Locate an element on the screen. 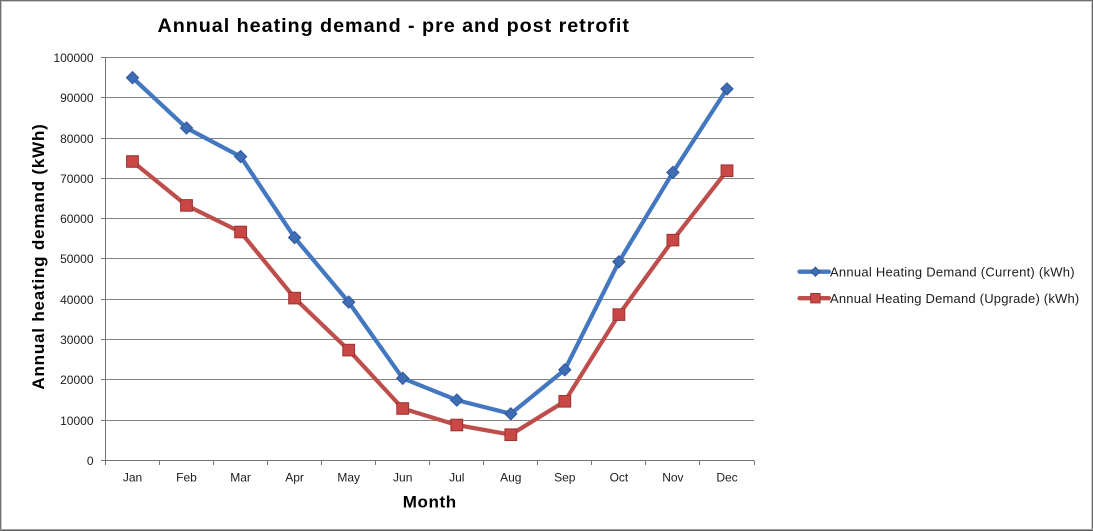  svg-text: Feb is located at coordinates (186, 478).